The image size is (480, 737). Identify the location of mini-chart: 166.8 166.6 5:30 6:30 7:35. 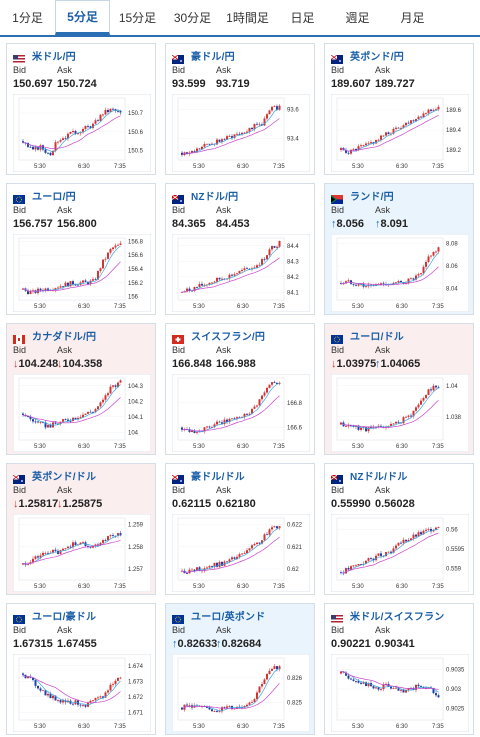
(241, 413).